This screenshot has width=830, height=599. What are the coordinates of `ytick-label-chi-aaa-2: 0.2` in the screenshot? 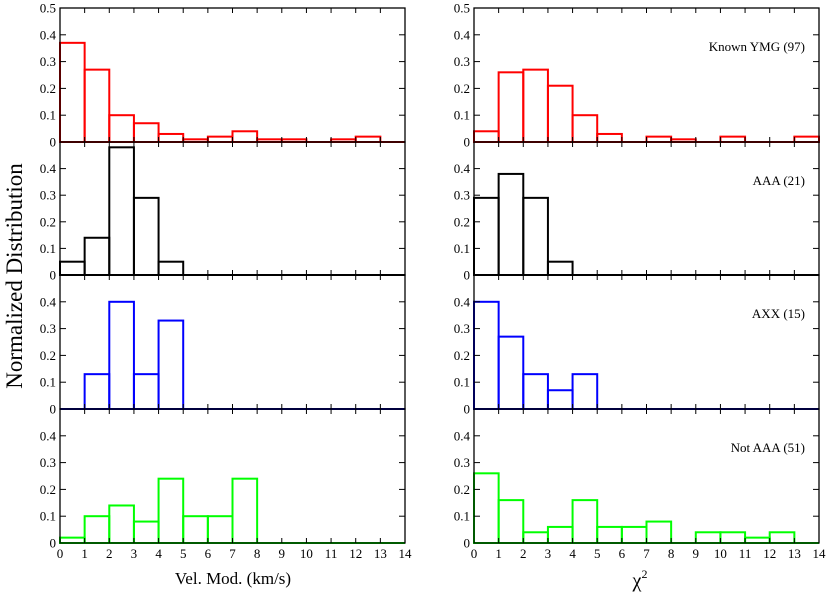 It's located at (462, 221).